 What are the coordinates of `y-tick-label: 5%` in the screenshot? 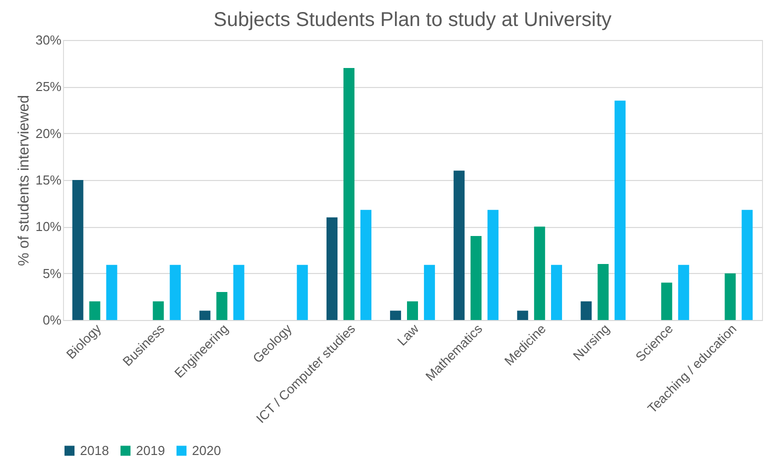 It's located at (52, 273).